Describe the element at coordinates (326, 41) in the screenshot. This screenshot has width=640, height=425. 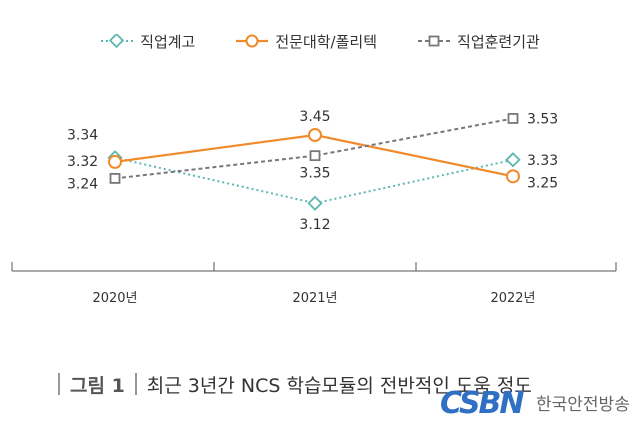
I see `legend-label: 전문대학/폴리텍` at that location.